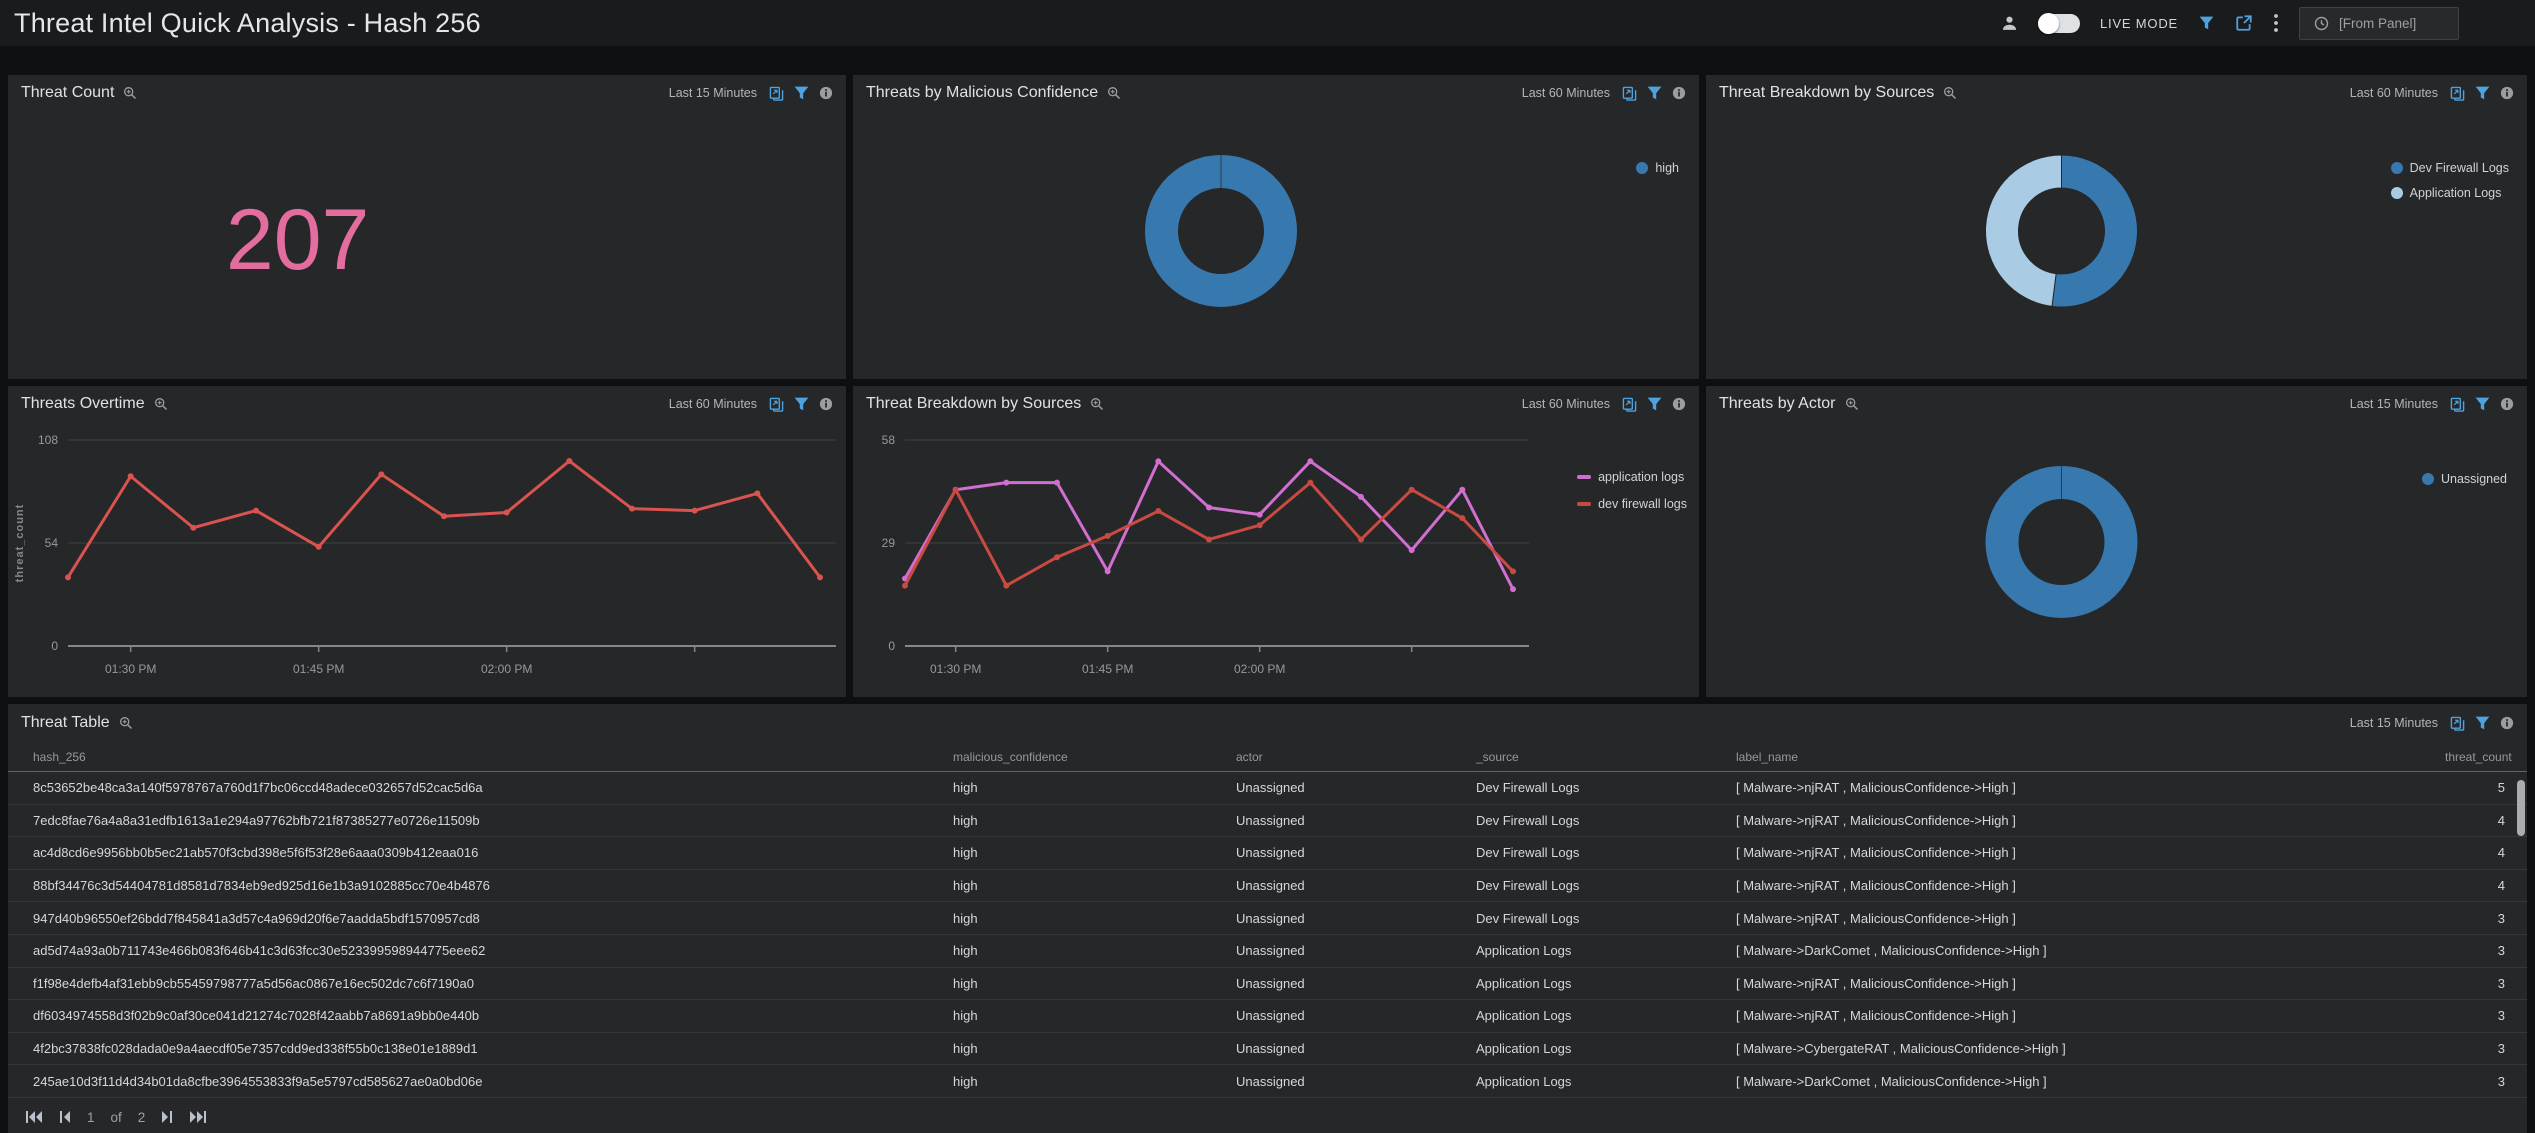 The width and height of the screenshot is (2535, 1133). What do you see at coordinates (65, 1117) in the screenshot?
I see `previous-page-button` at bounding box center [65, 1117].